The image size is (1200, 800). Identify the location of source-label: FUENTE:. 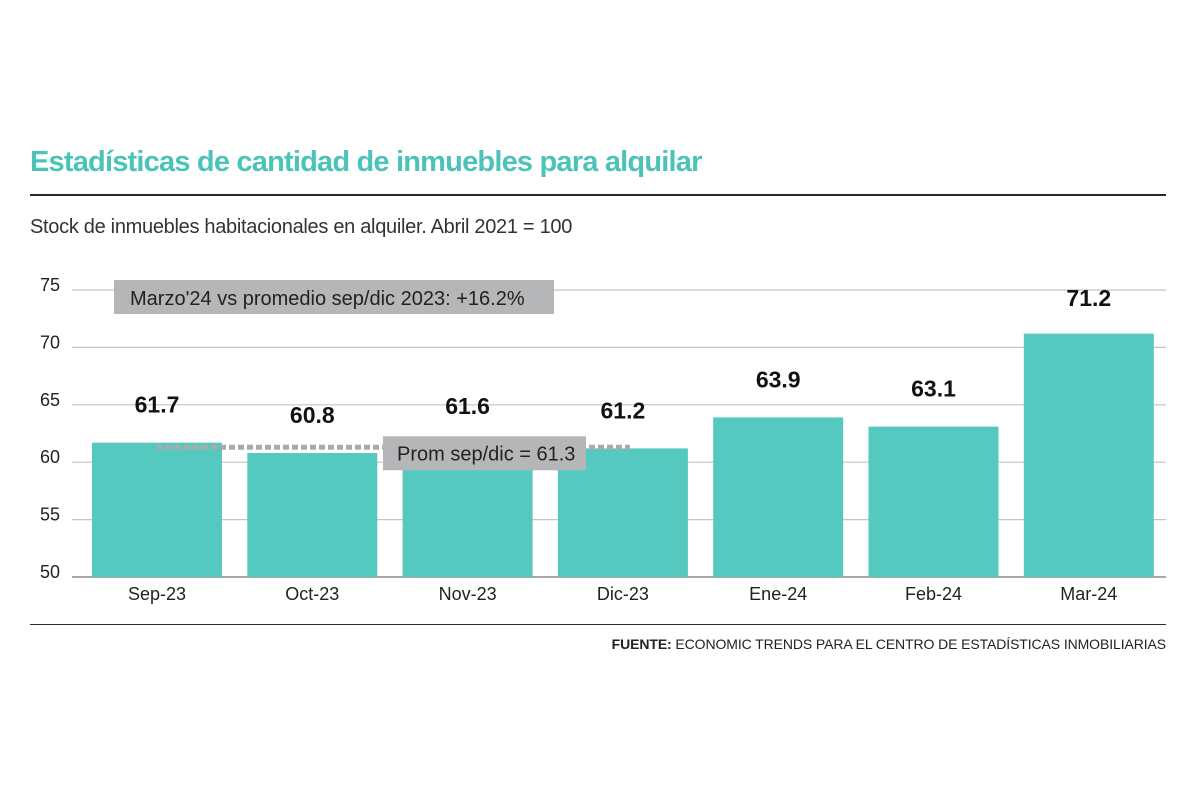
(641, 644).